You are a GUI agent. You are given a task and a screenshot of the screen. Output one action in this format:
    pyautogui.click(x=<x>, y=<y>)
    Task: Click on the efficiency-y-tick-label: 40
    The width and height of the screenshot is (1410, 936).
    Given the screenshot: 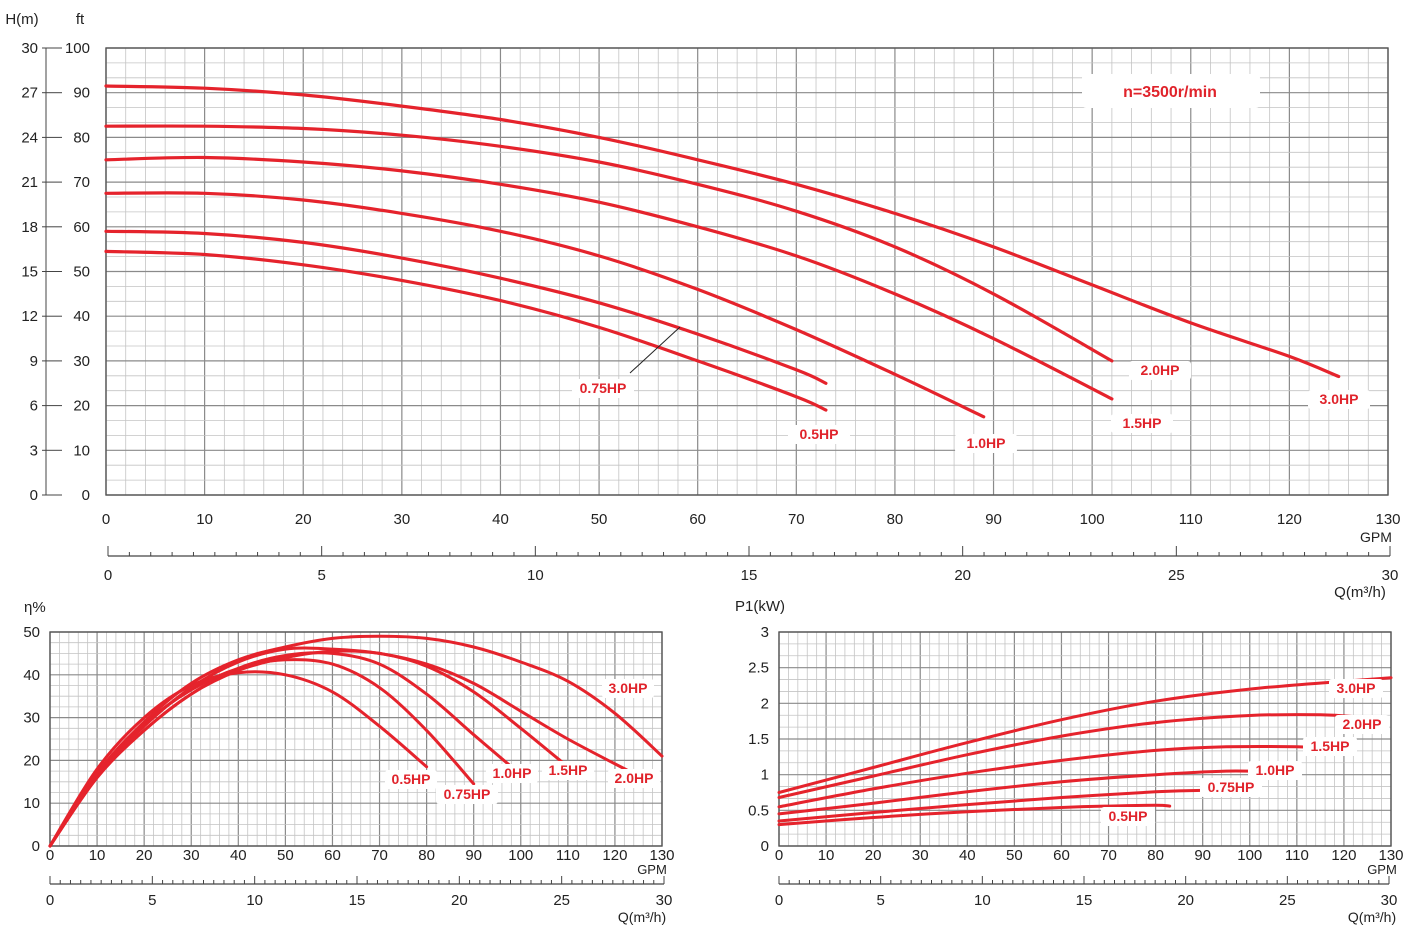 What is the action you would take?
    pyautogui.click(x=31, y=675)
    